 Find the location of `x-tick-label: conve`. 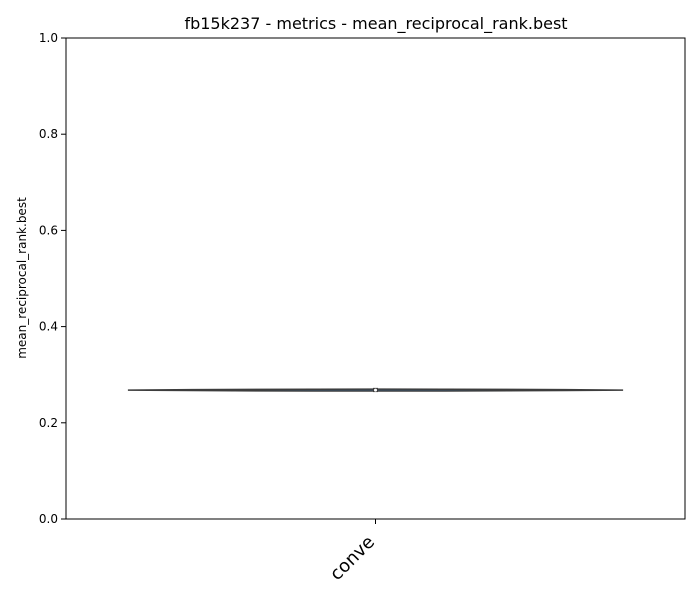

x-tick-label: conve is located at coordinates (352, 558).